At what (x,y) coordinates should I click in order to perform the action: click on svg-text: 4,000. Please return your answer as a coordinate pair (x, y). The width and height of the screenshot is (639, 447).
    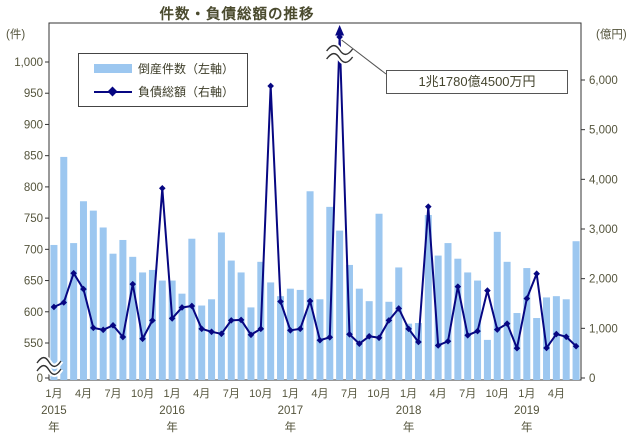
    Looking at the image, I should click on (603, 180).